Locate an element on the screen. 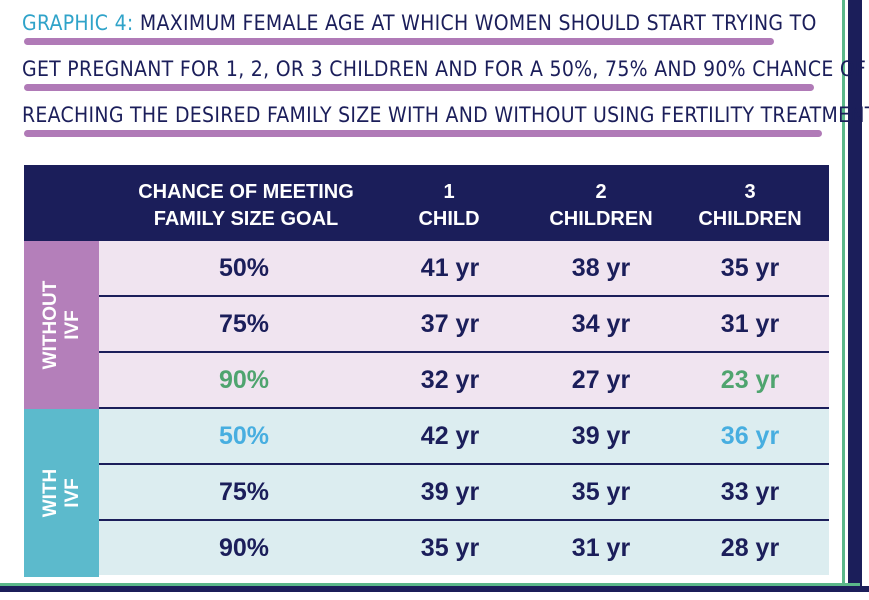  column-header-2-children: 2 CHILDREN is located at coordinates (601, 206).